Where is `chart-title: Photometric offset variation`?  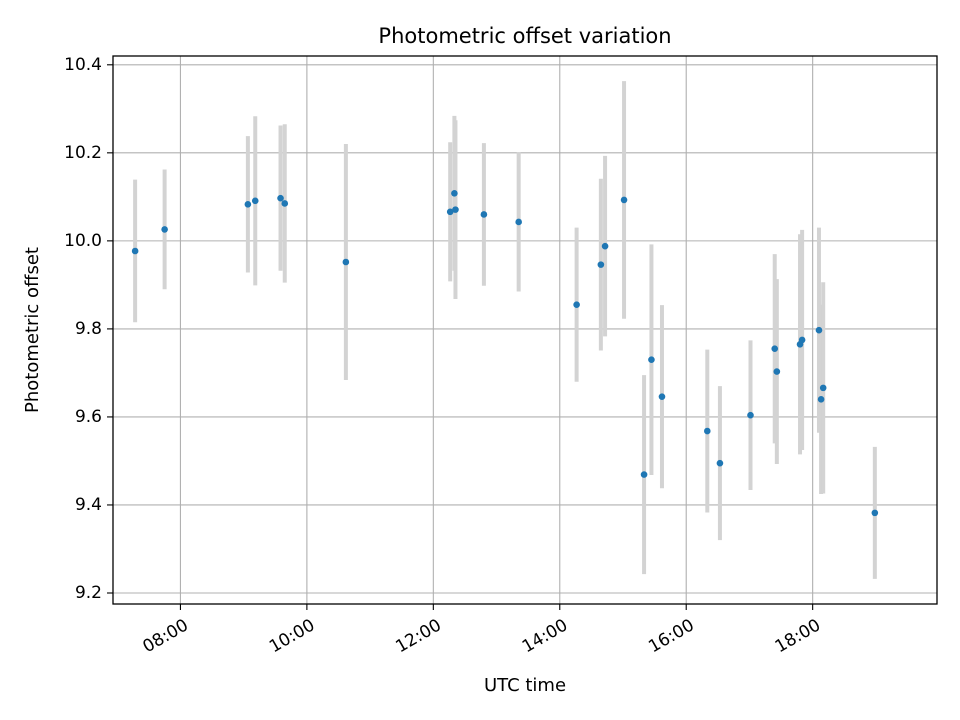
chart-title: Photometric offset variation is located at coordinates (524, 36).